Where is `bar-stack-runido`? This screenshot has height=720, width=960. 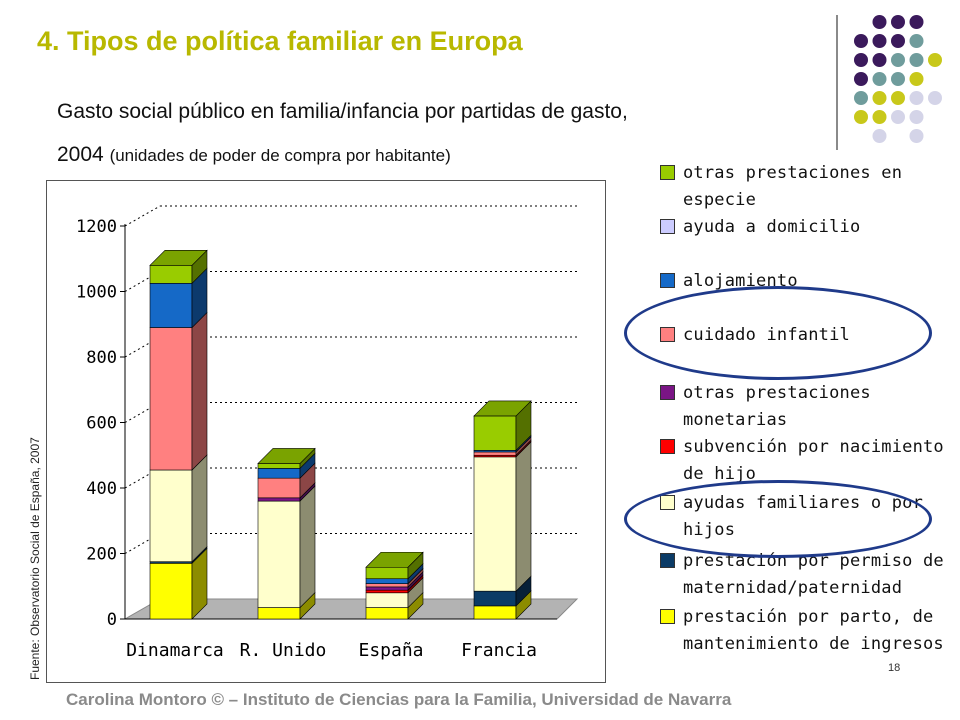 bar-stack-runido is located at coordinates (286, 533).